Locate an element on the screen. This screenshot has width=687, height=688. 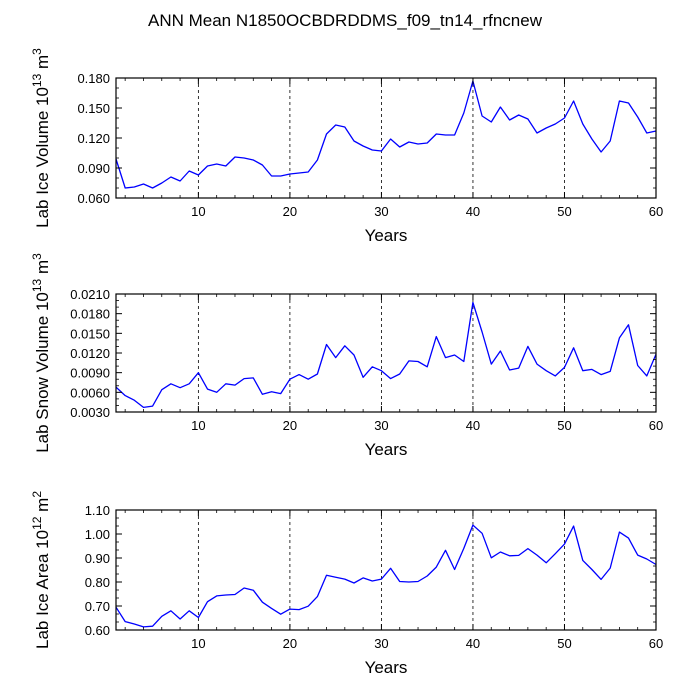
y-axis-label: Lab Ice Area 1012 m2 is located at coordinates (41, 570).